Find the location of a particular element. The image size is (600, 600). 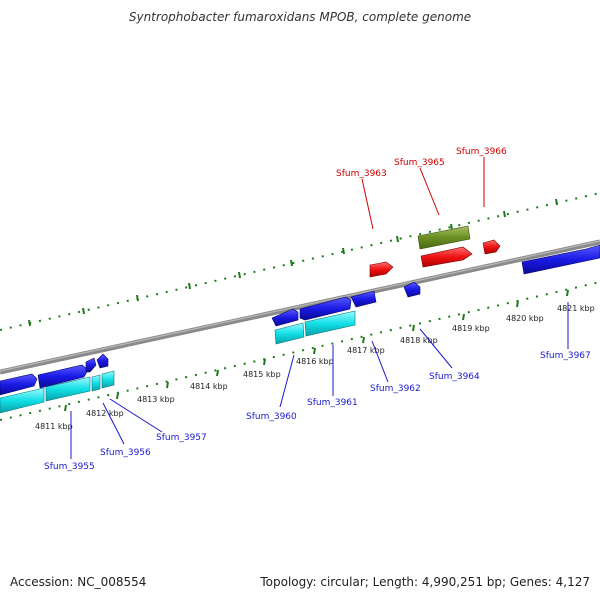

gene-feature-olive is located at coordinates (444, 237).